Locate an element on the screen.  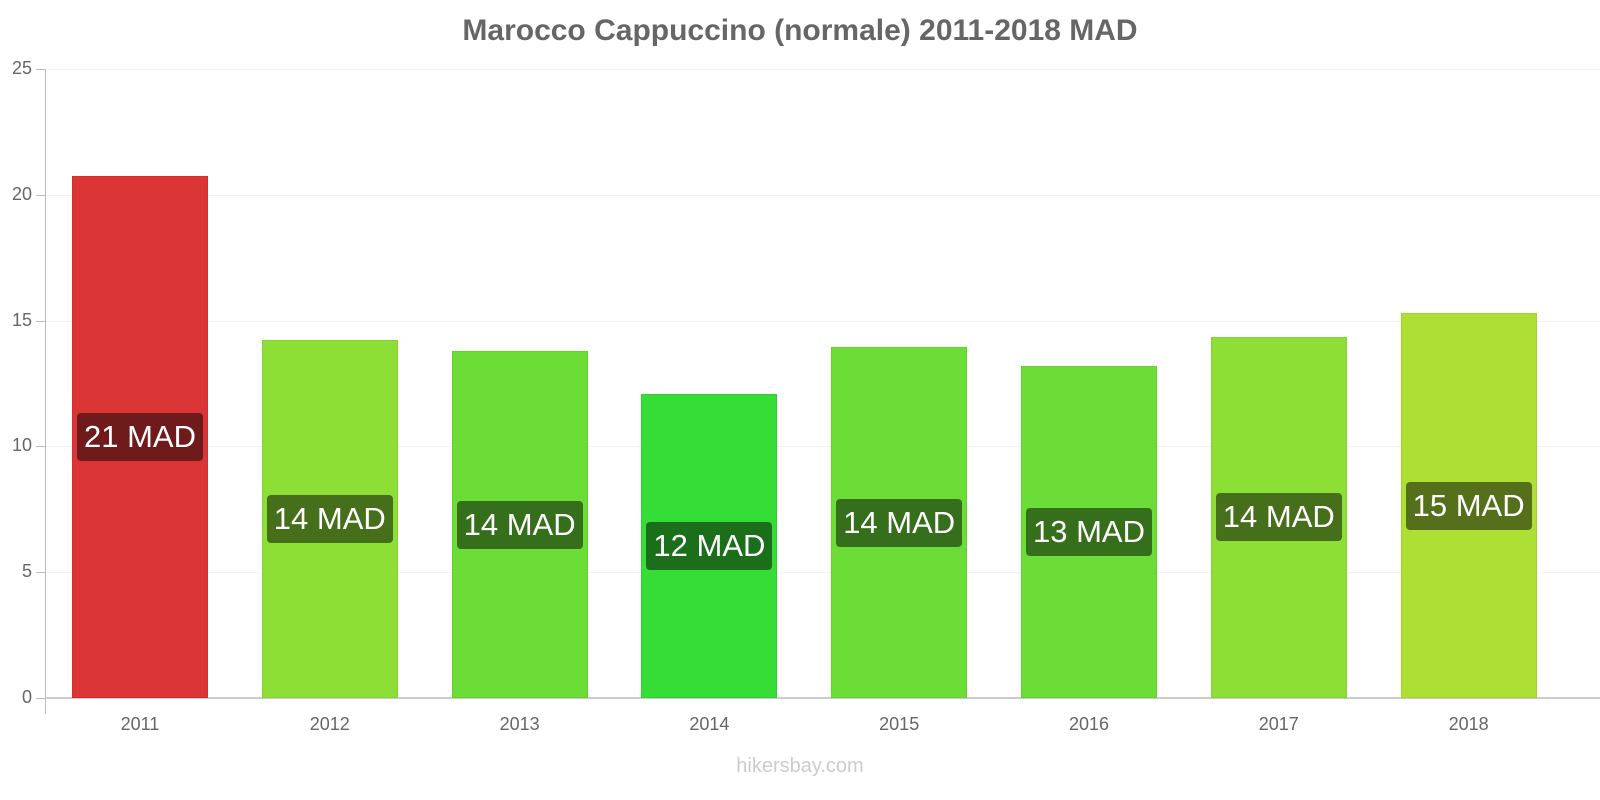
watermark: hikersbay.com is located at coordinates (800, 766).